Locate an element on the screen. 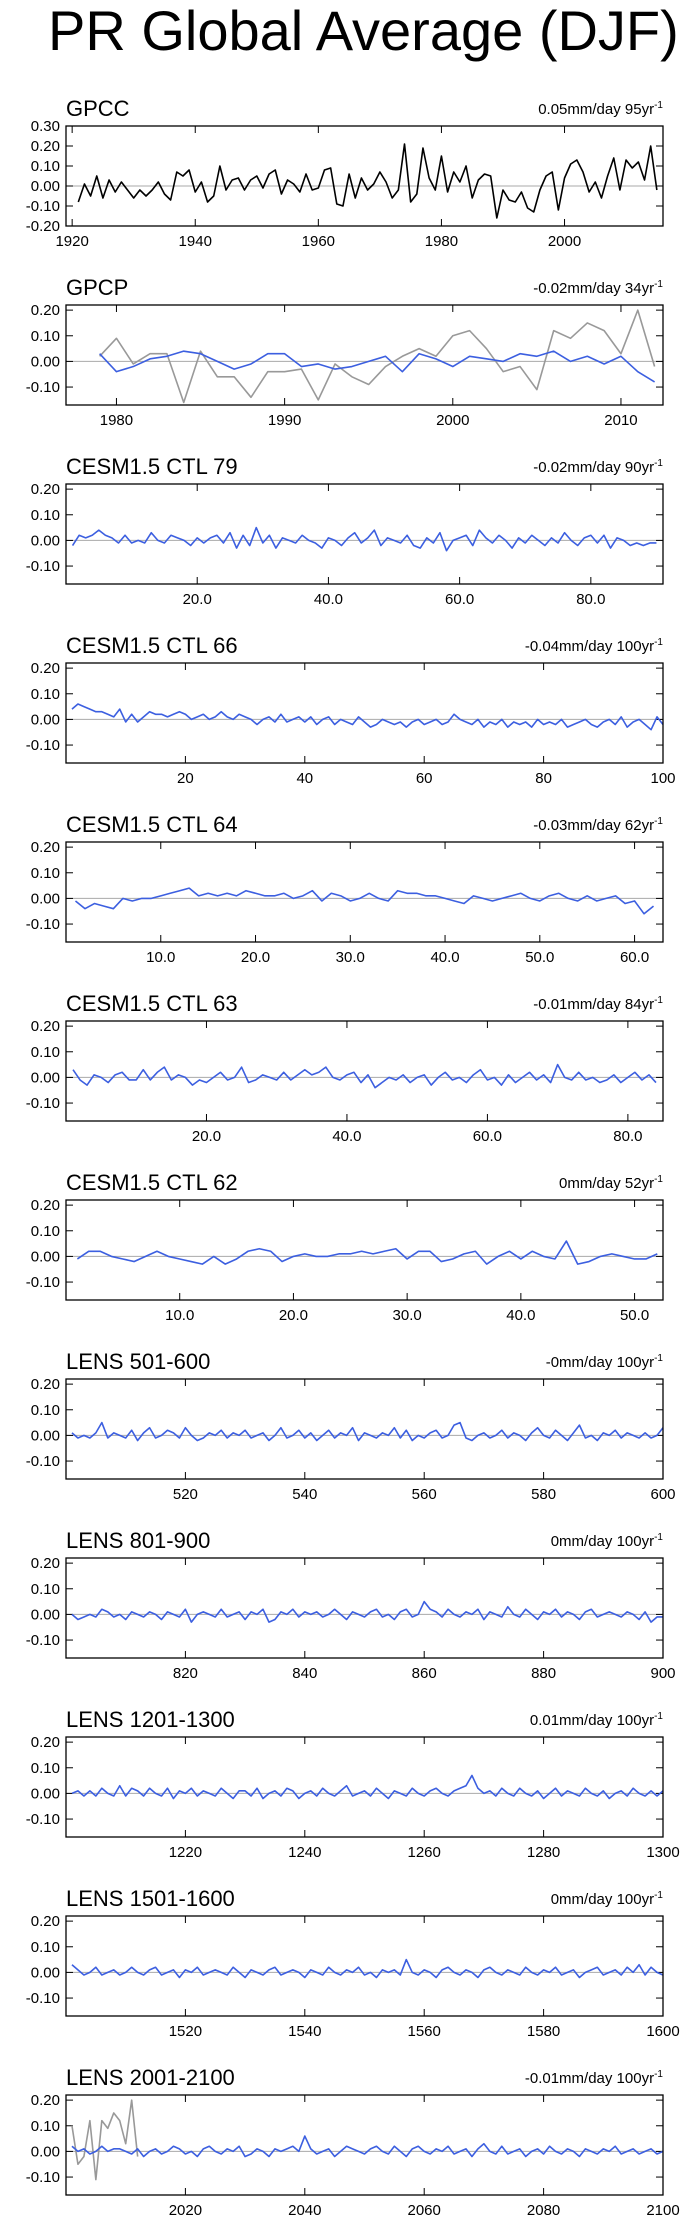 The image size is (685, 2222). trend-text: 0mm/day 100yr is located at coordinates (602, 1899).